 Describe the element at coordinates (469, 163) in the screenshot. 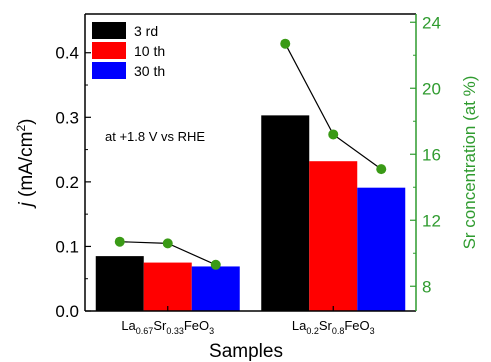

I see `y-right-axis-title: Sr concentration (at %)` at that location.